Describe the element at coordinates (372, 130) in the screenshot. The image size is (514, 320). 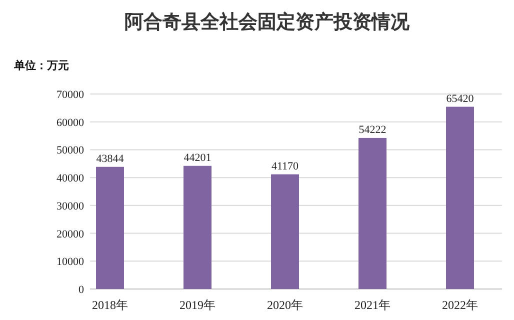
I see `data-label: 54222` at that location.